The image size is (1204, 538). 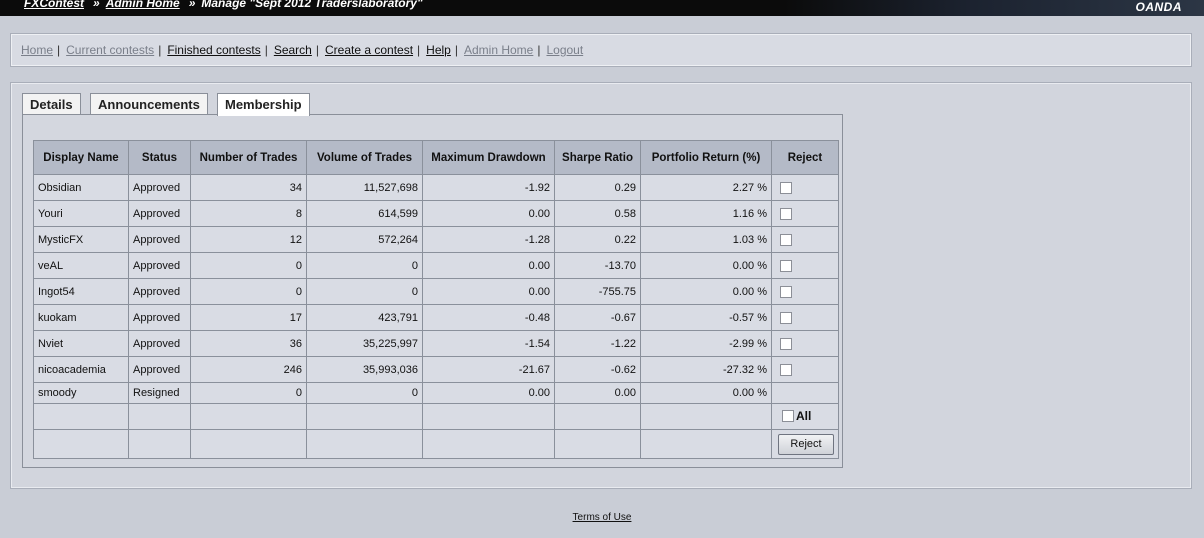 I want to click on cell-reject-action: Reject, so click(x=805, y=444).